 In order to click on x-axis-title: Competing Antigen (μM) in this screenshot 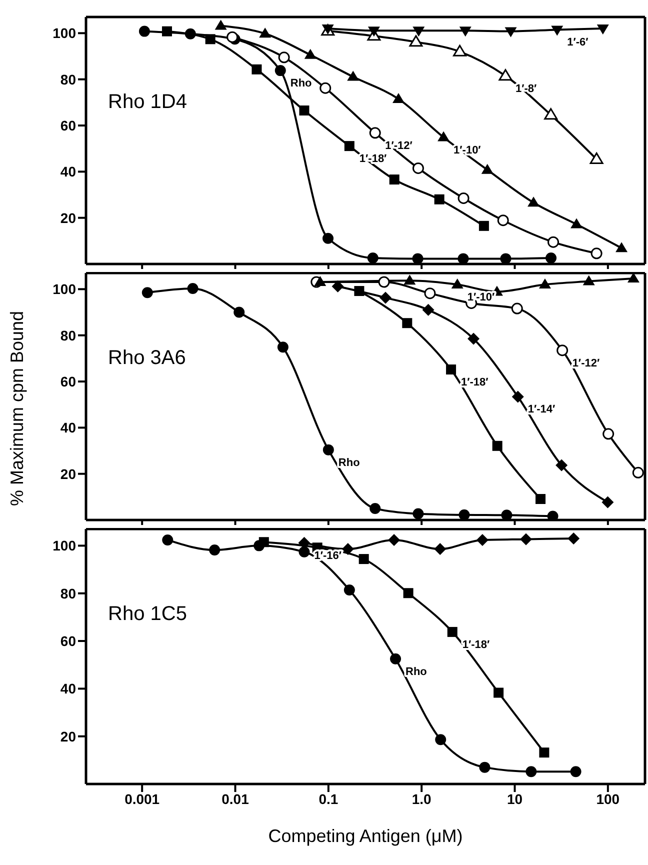, I will do `click(365, 836)`.